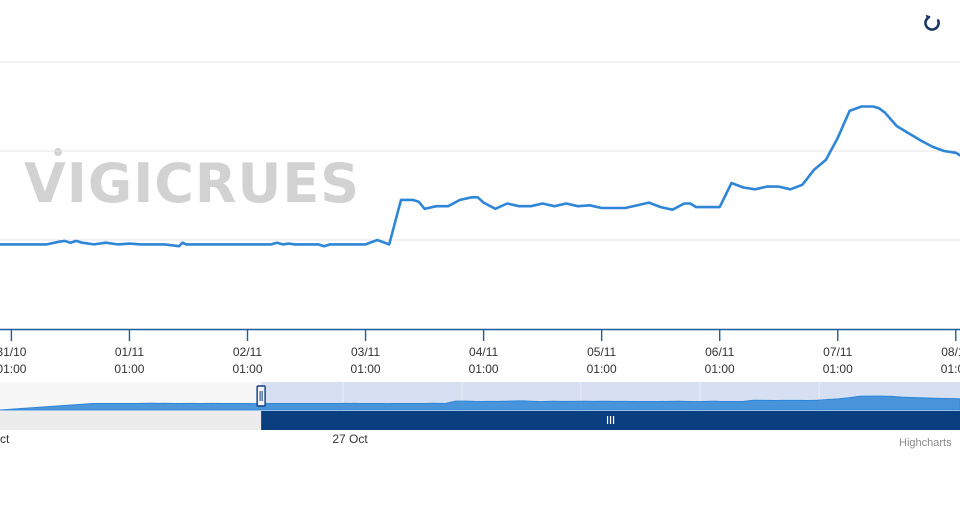 The image size is (960, 505). I want to click on handle-box, so click(261, 396).